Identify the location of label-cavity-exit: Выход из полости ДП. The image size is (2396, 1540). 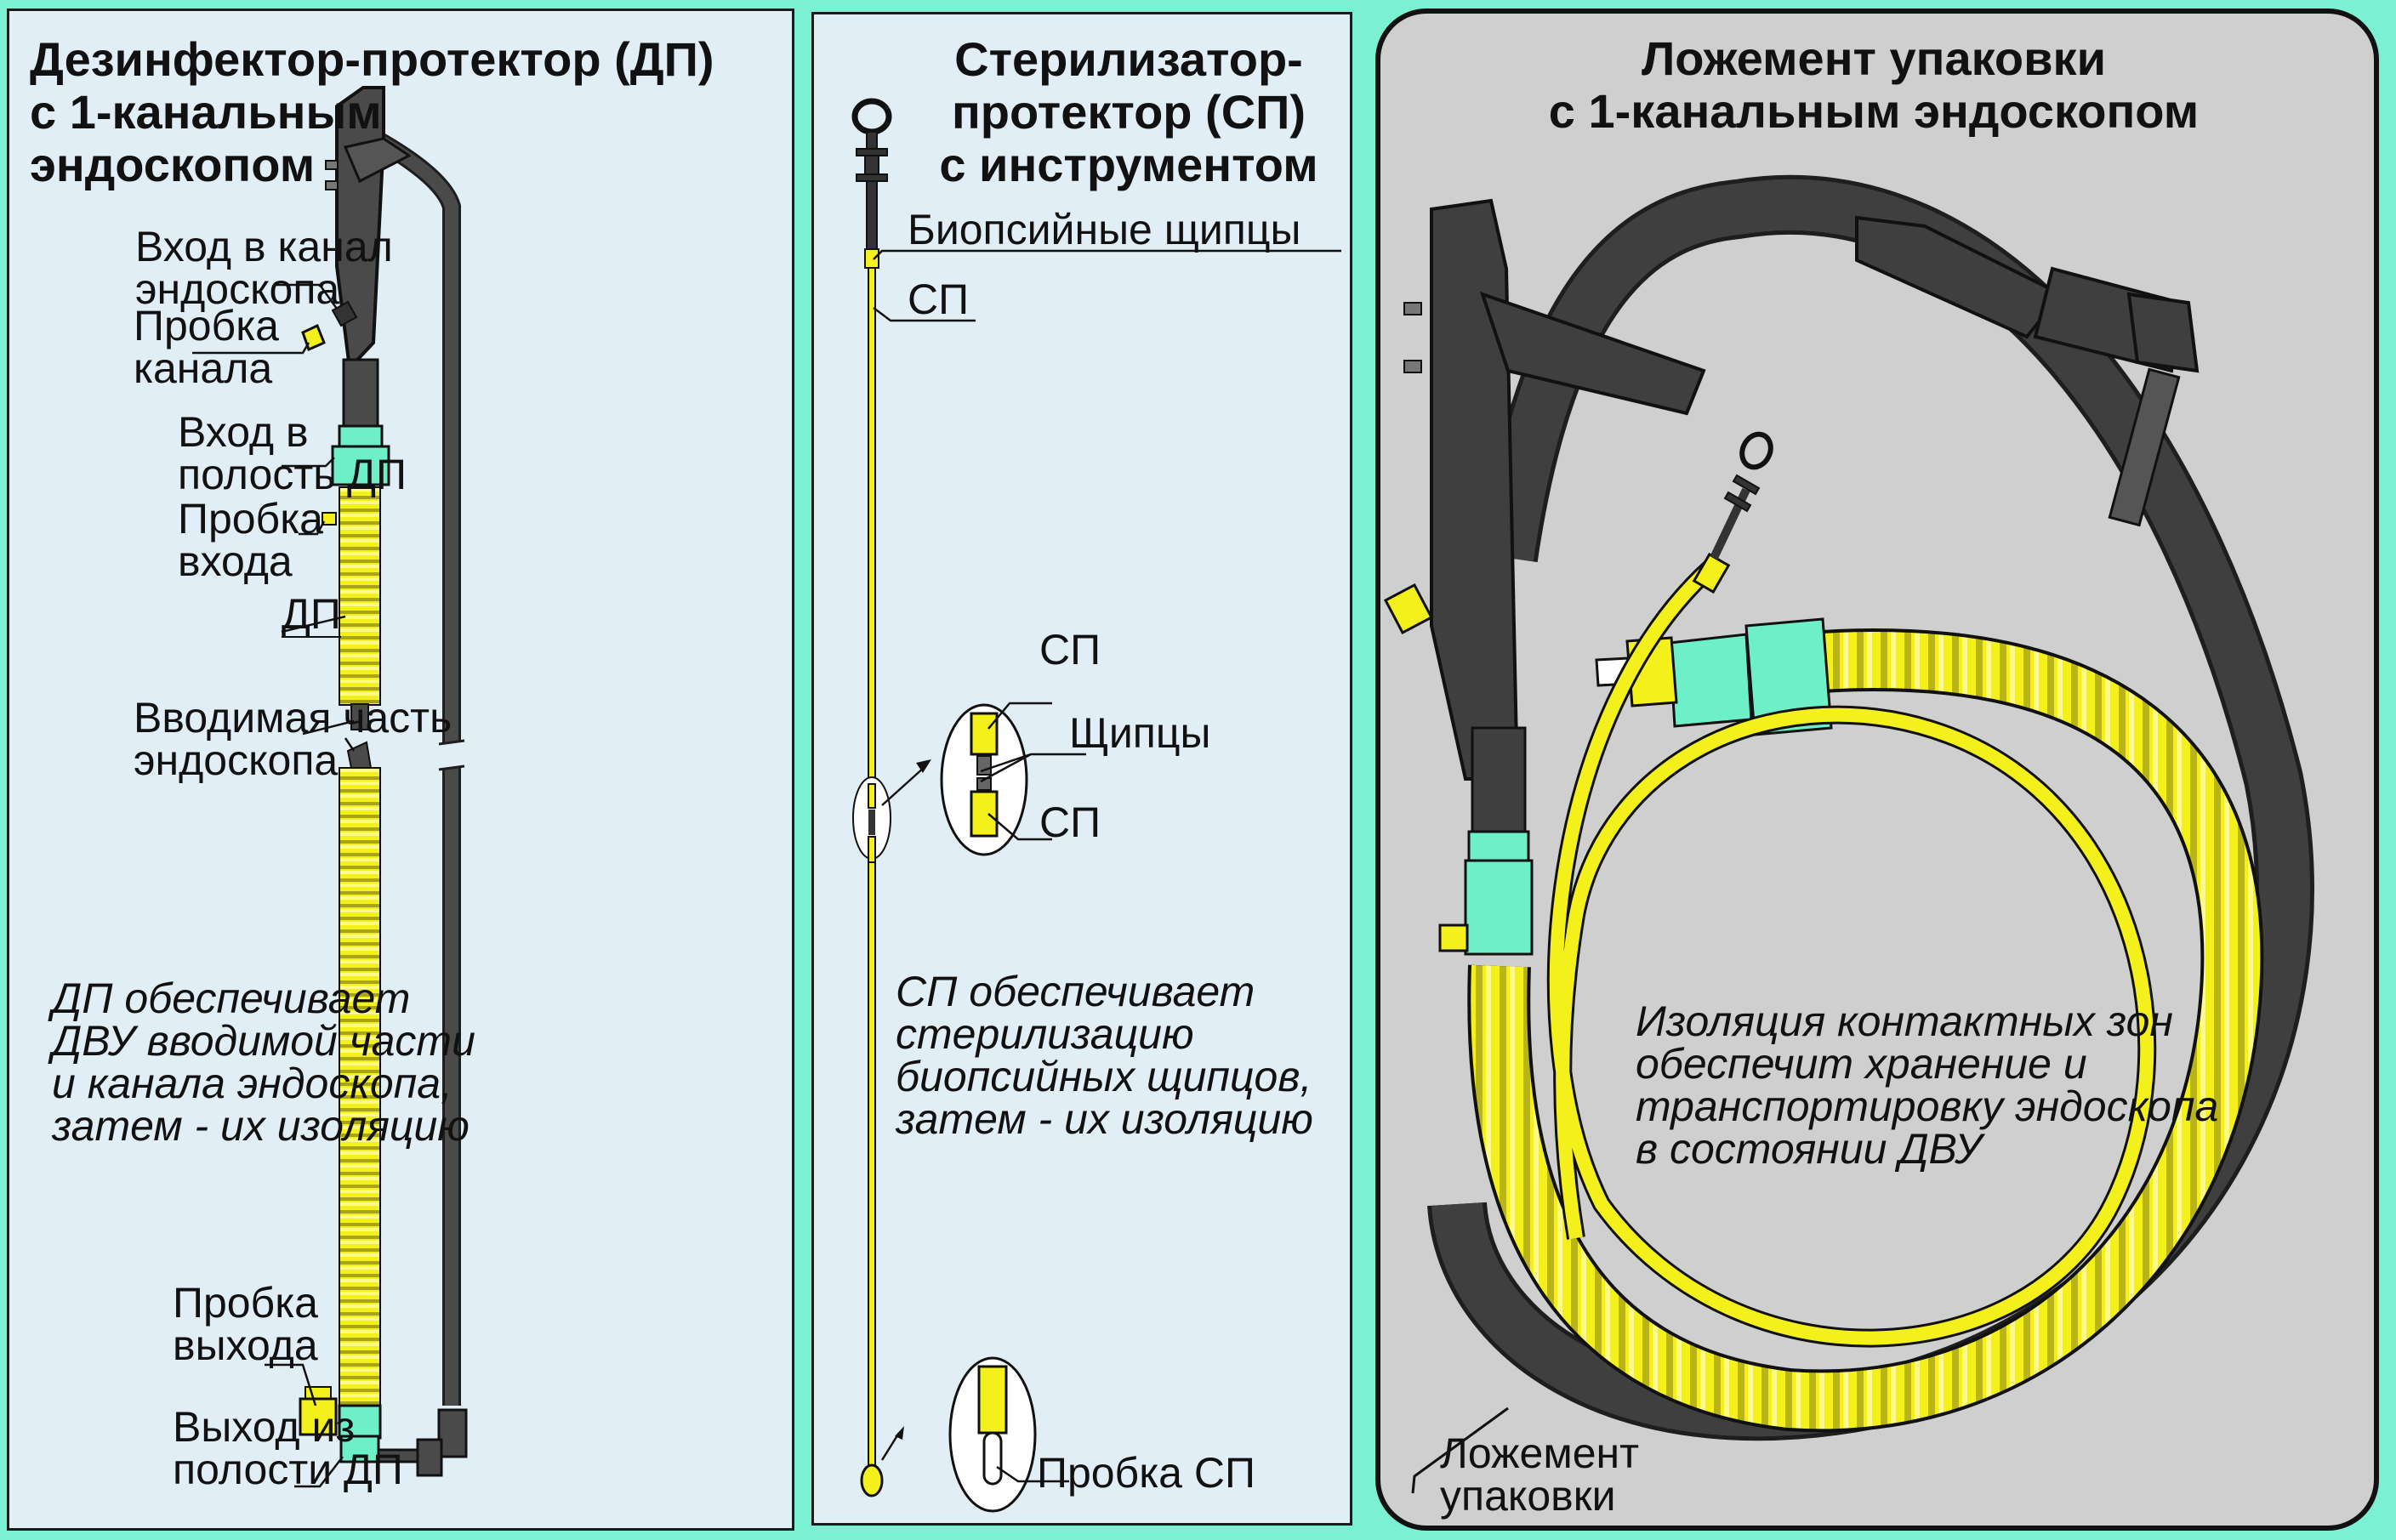
(288, 1448).